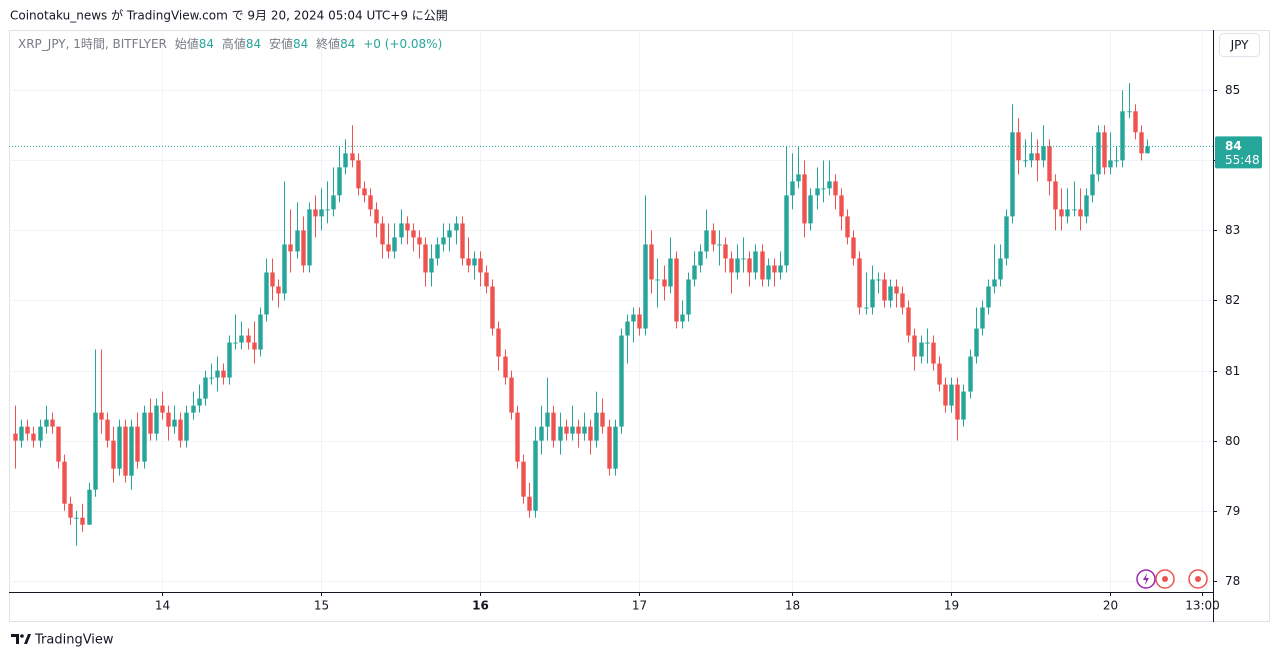  What do you see at coordinates (234, 43) in the screenshot?
I see `legend-high-label: 高値` at bounding box center [234, 43].